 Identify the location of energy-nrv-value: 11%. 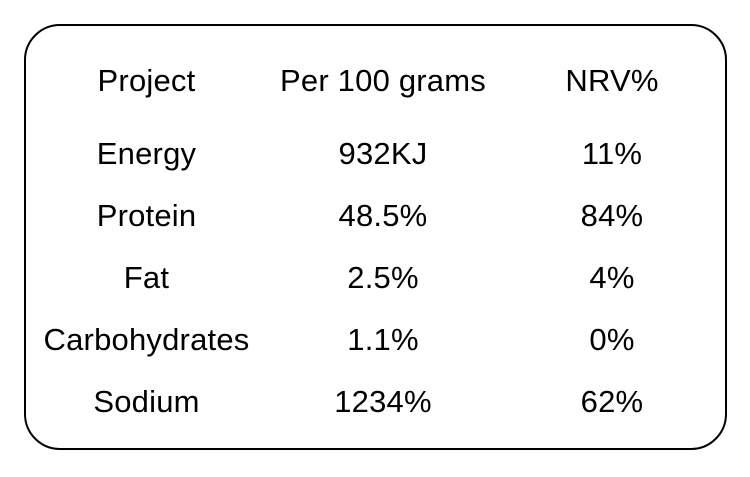
(612, 153).